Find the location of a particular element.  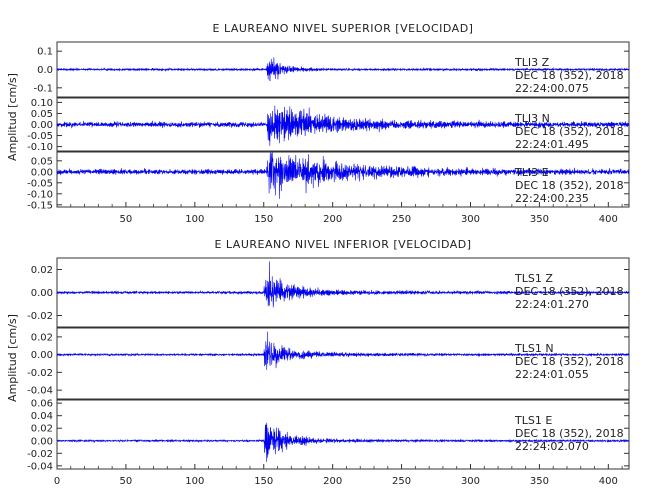

panel-title: E LAUREANO NIVEL INFERIOR [VELOCIDAD] is located at coordinates (342, 244).